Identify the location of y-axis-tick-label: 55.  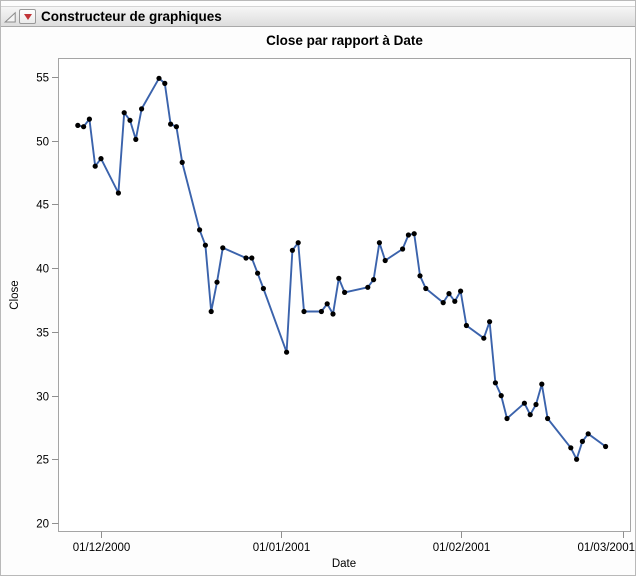
(42, 79).